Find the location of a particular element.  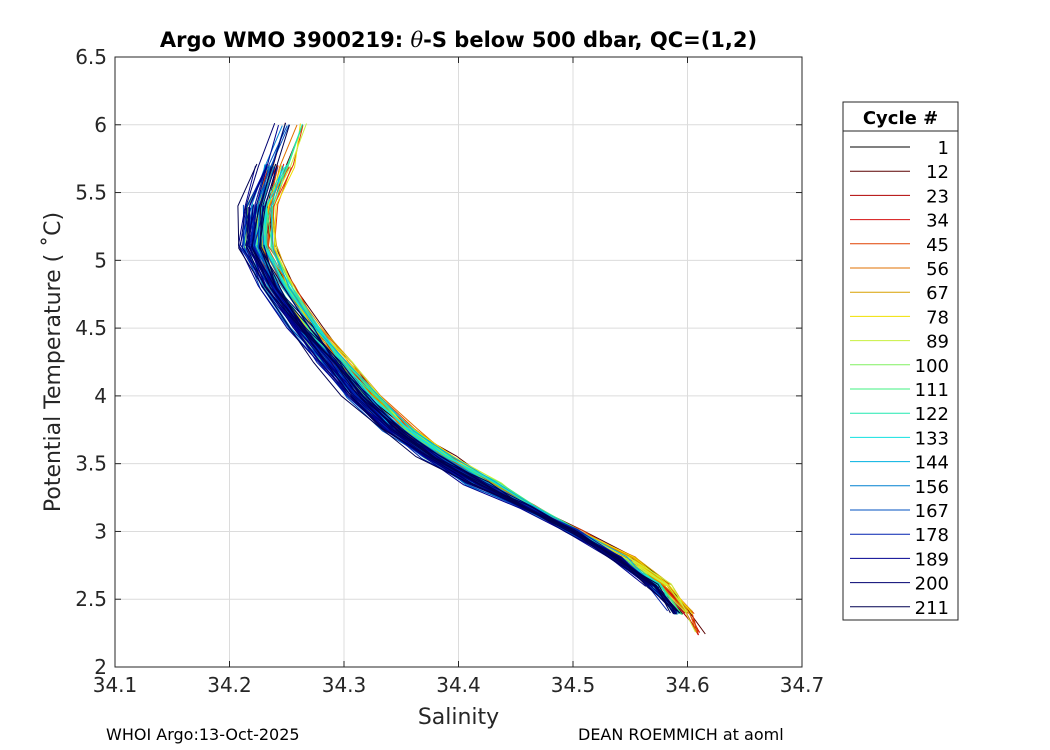

legend-title: Cycle # is located at coordinates (900, 118).